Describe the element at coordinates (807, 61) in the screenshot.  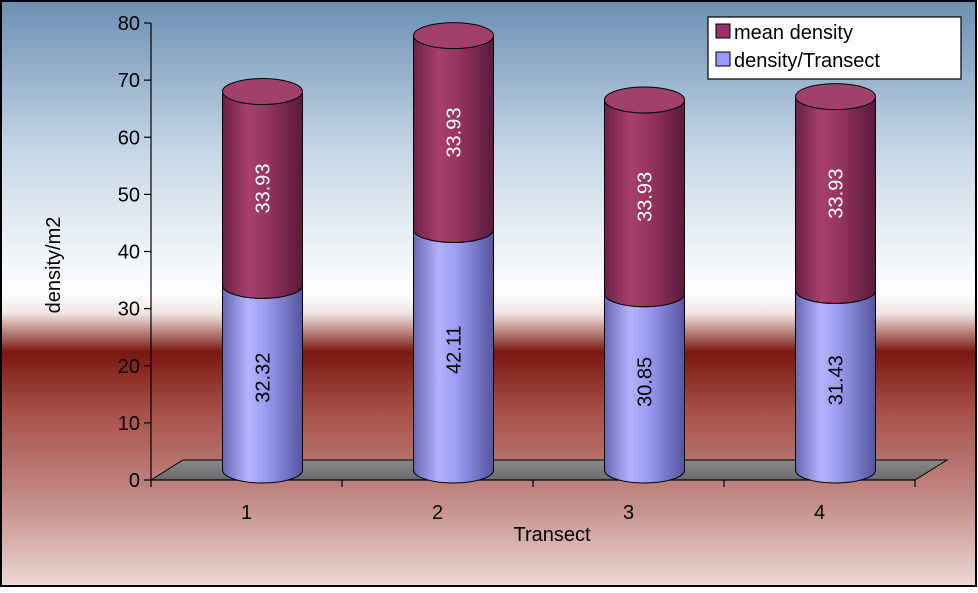
I see `legend-label: density/Transect` at that location.